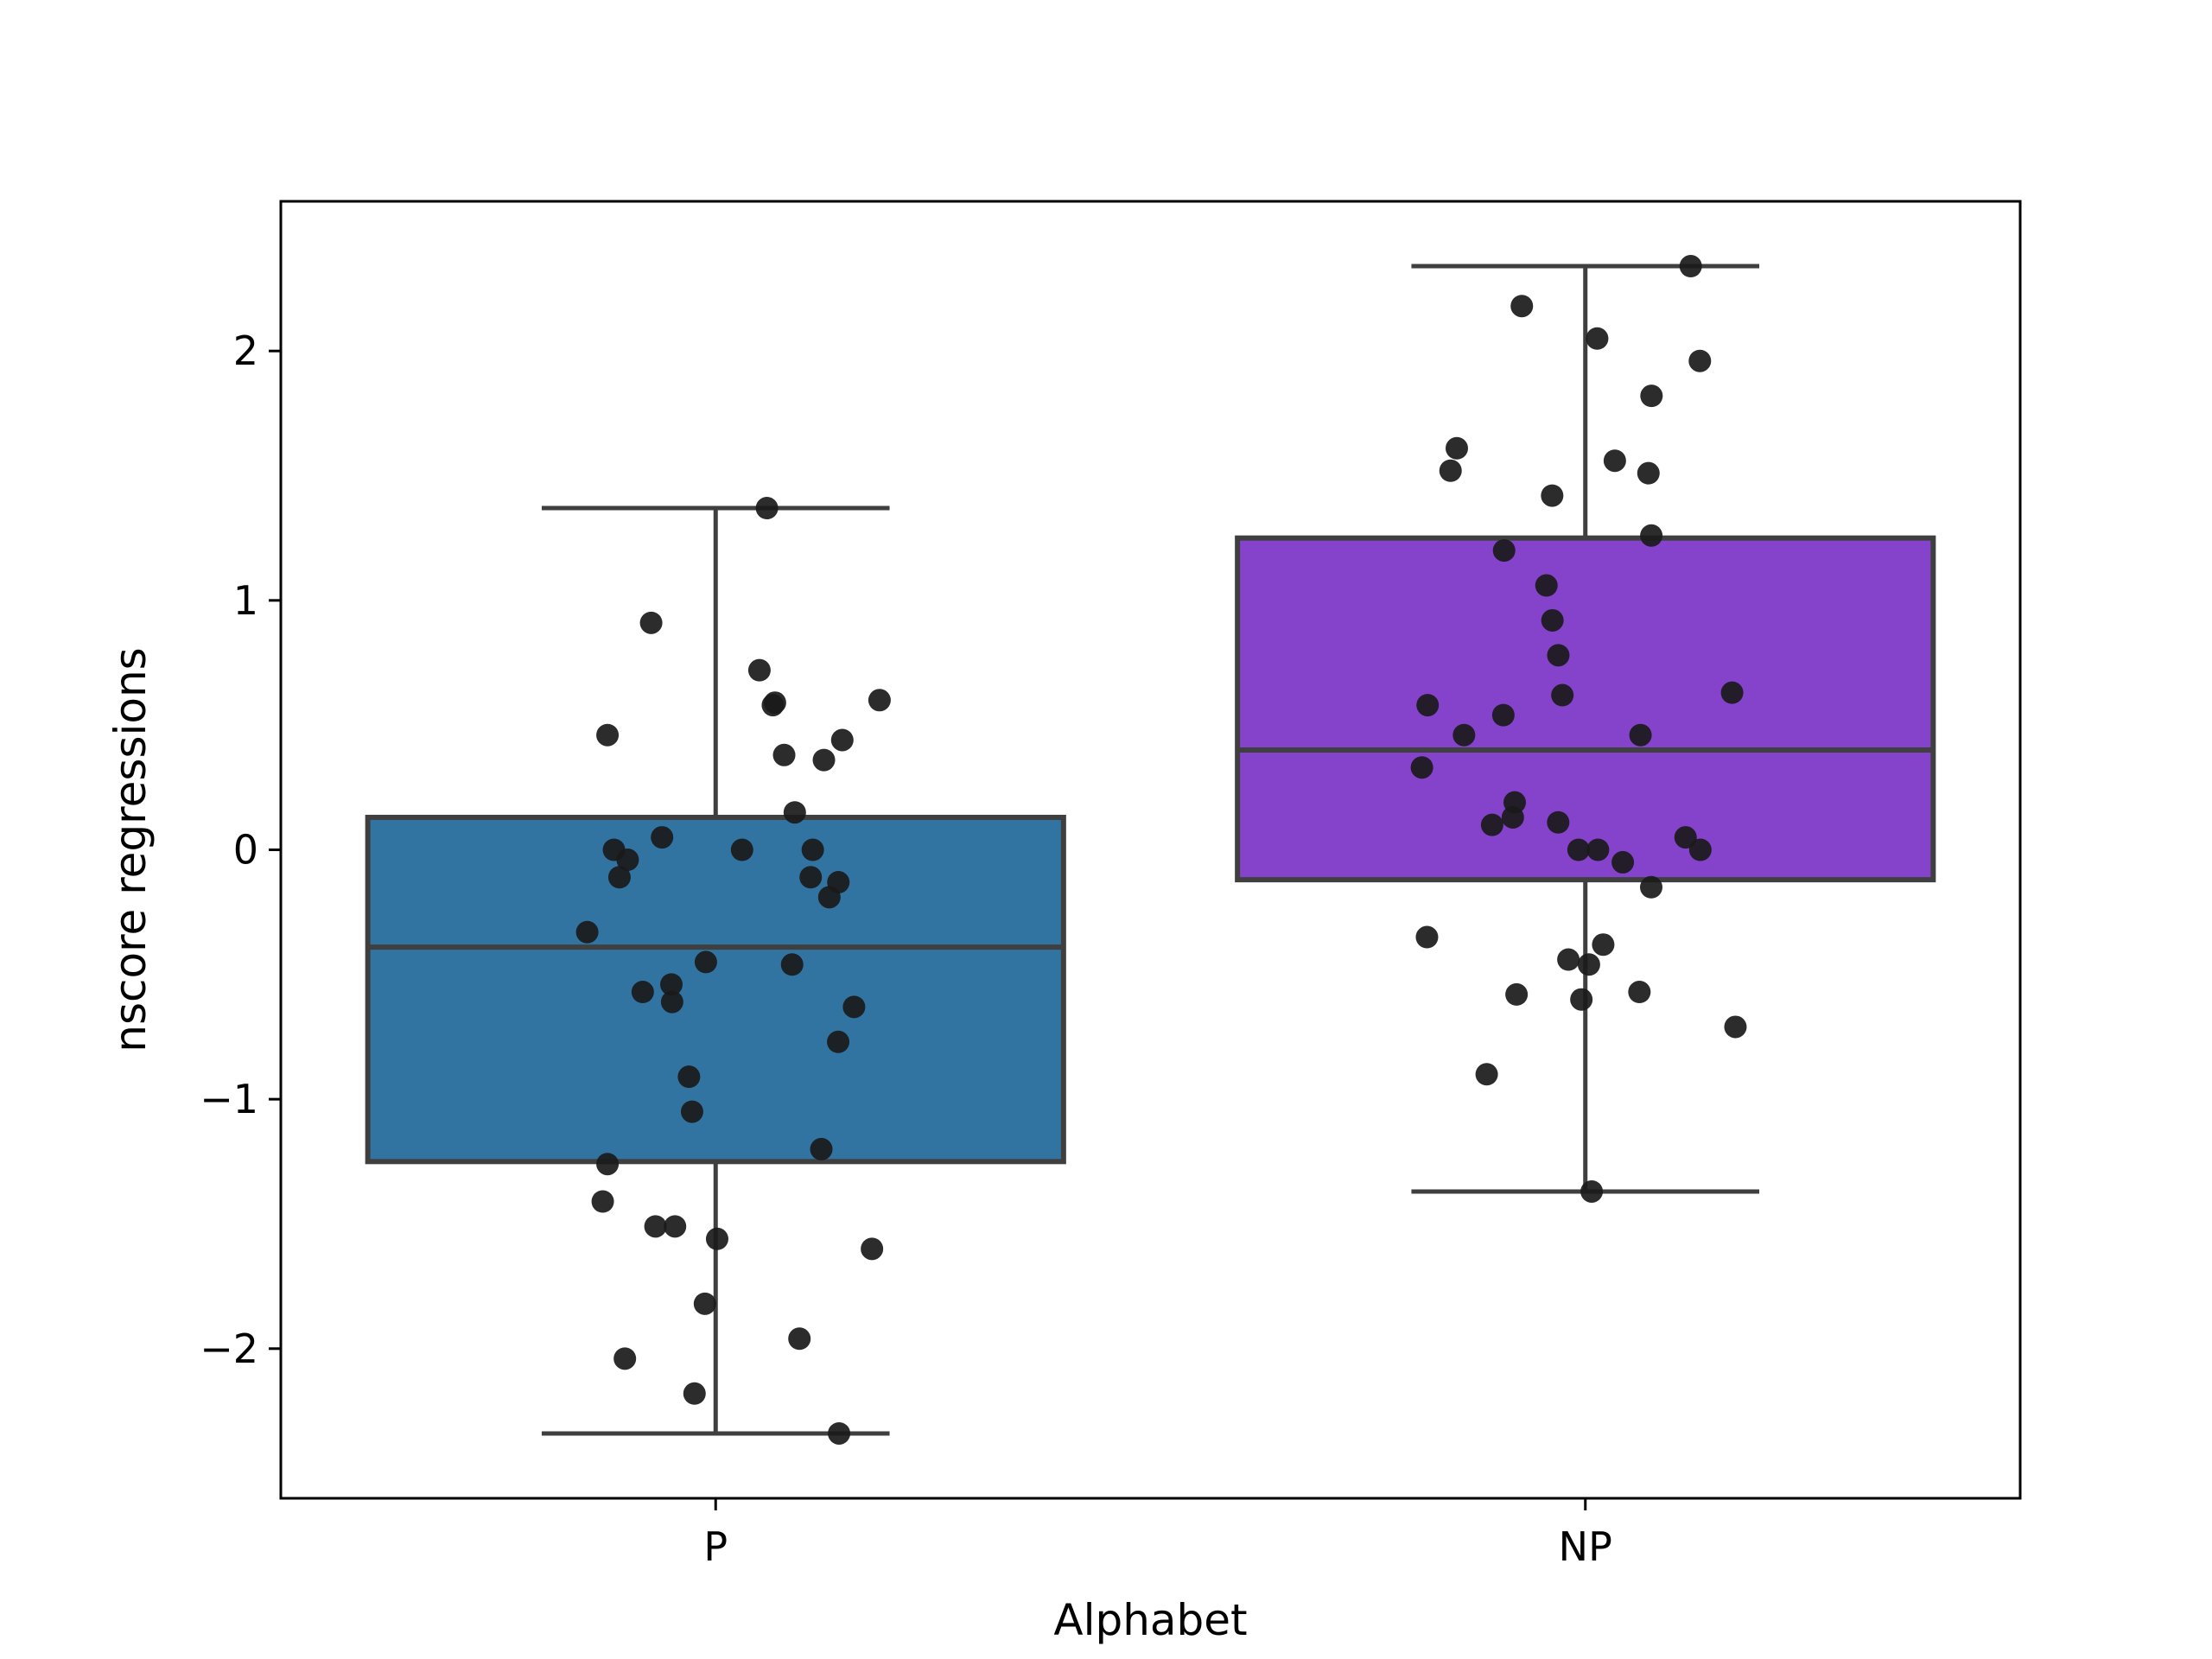  What do you see at coordinates (1157, 1534) in the screenshot?
I see `x-axis: P NP` at bounding box center [1157, 1534].